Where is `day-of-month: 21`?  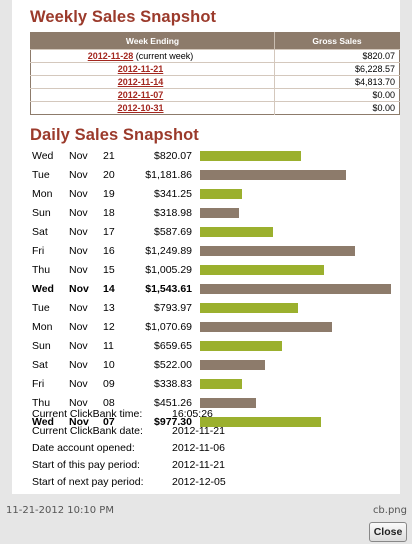 day-of-month: 21 is located at coordinates (109, 156).